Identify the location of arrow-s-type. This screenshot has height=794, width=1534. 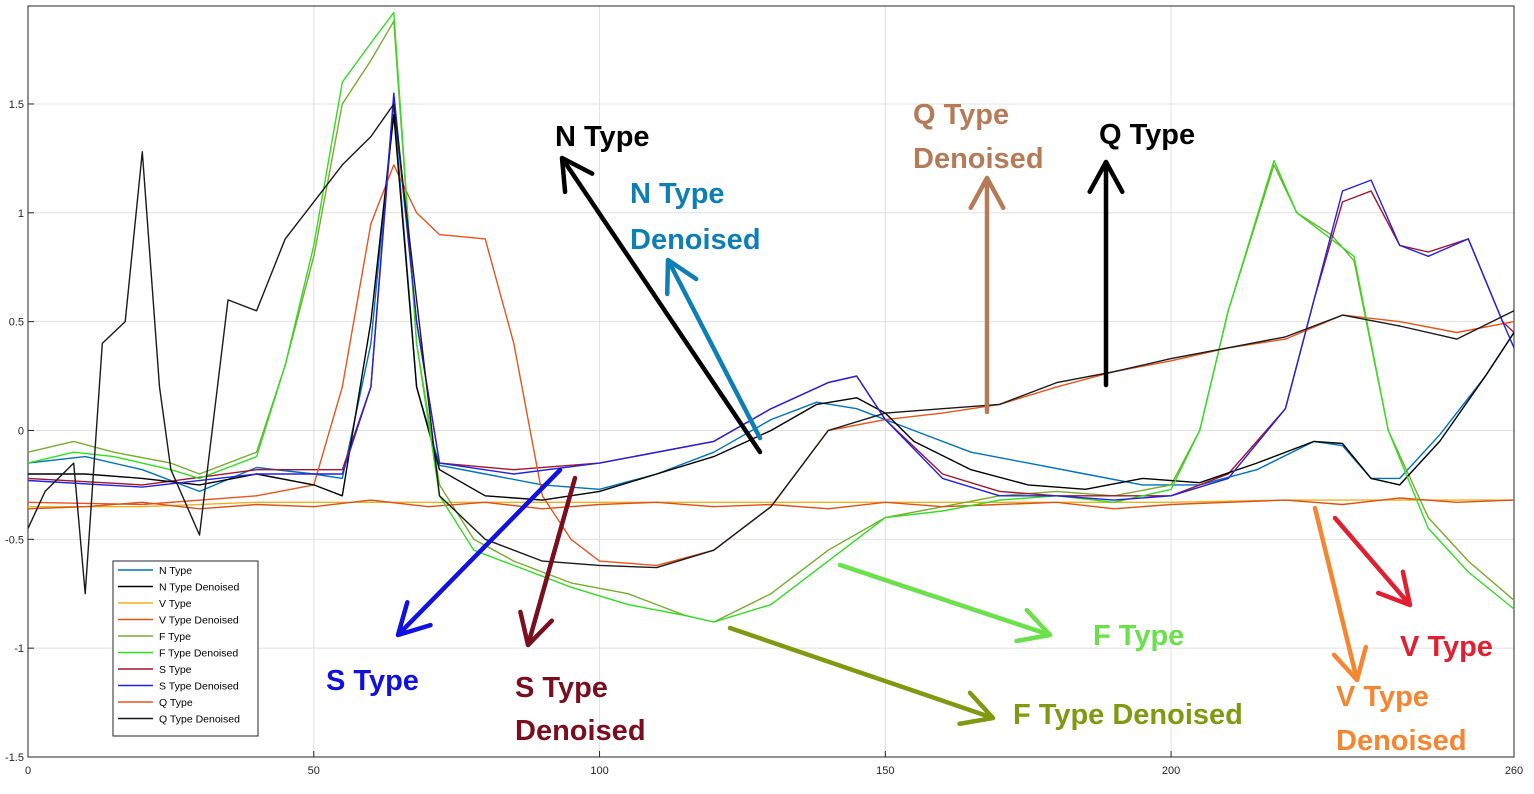
(479, 552).